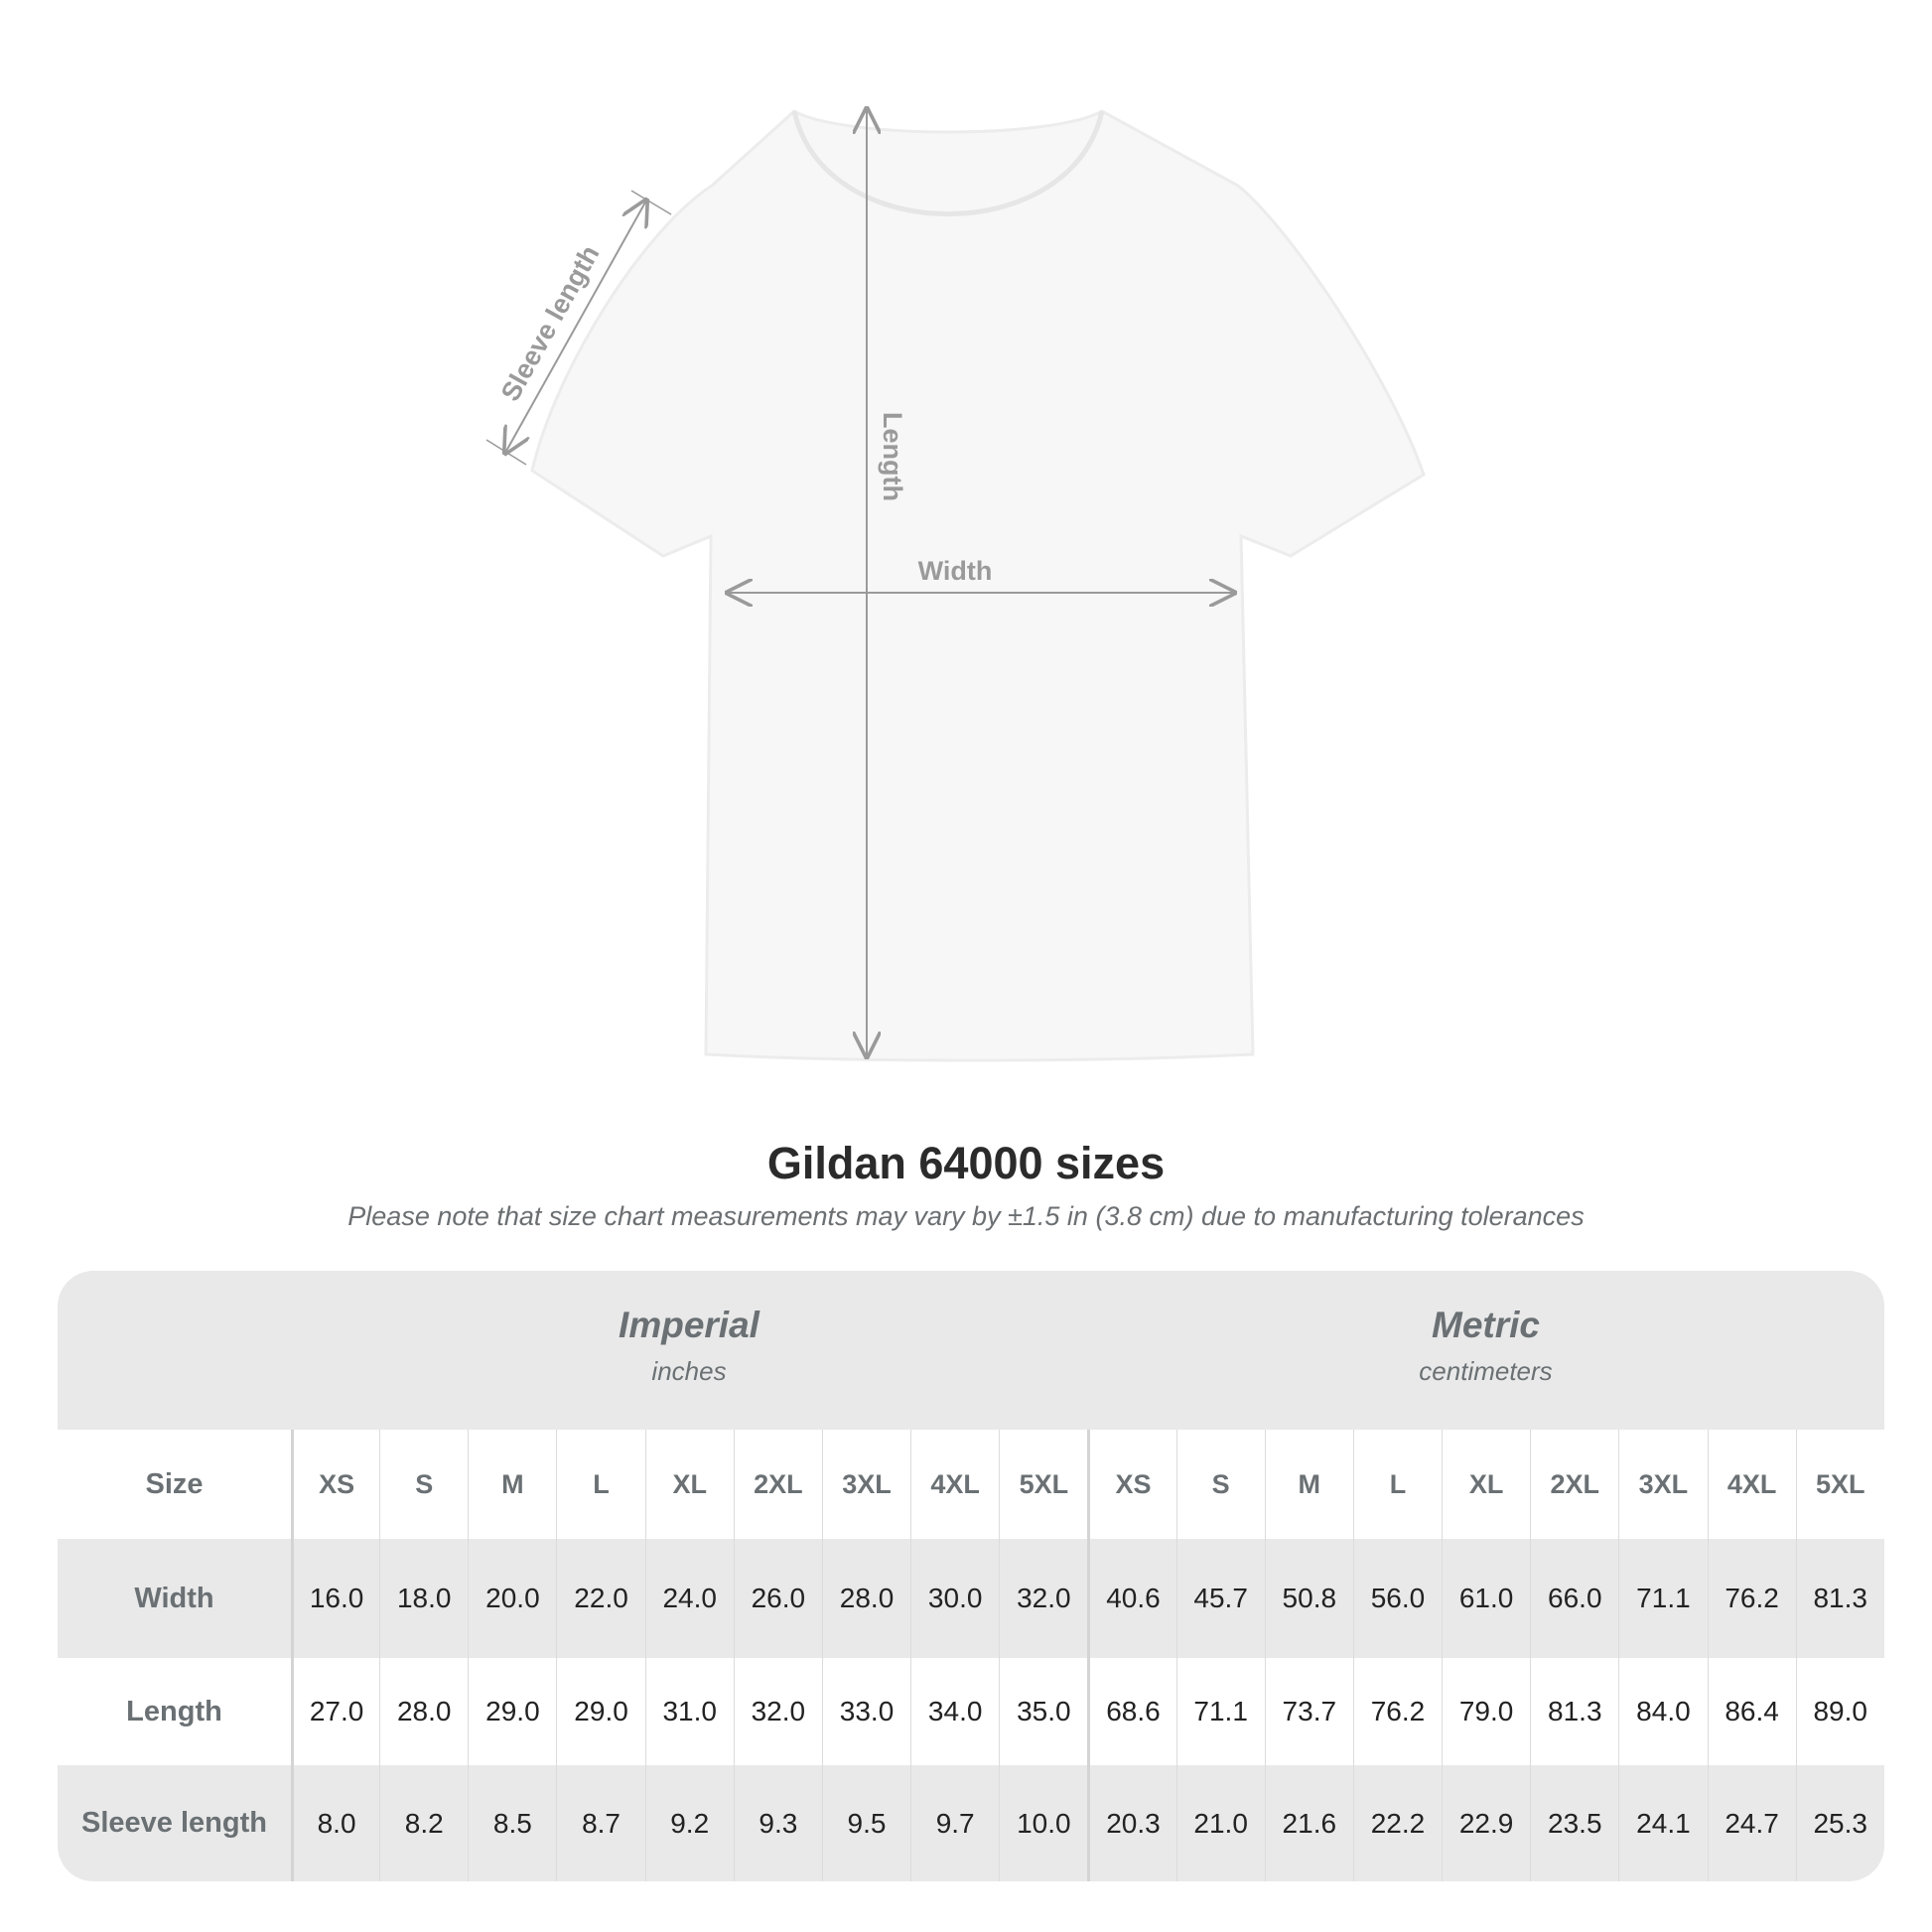  What do you see at coordinates (689, 1350) in the screenshot?
I see `imperial-header: Imperial inches` at bounding box center [689, 1350].